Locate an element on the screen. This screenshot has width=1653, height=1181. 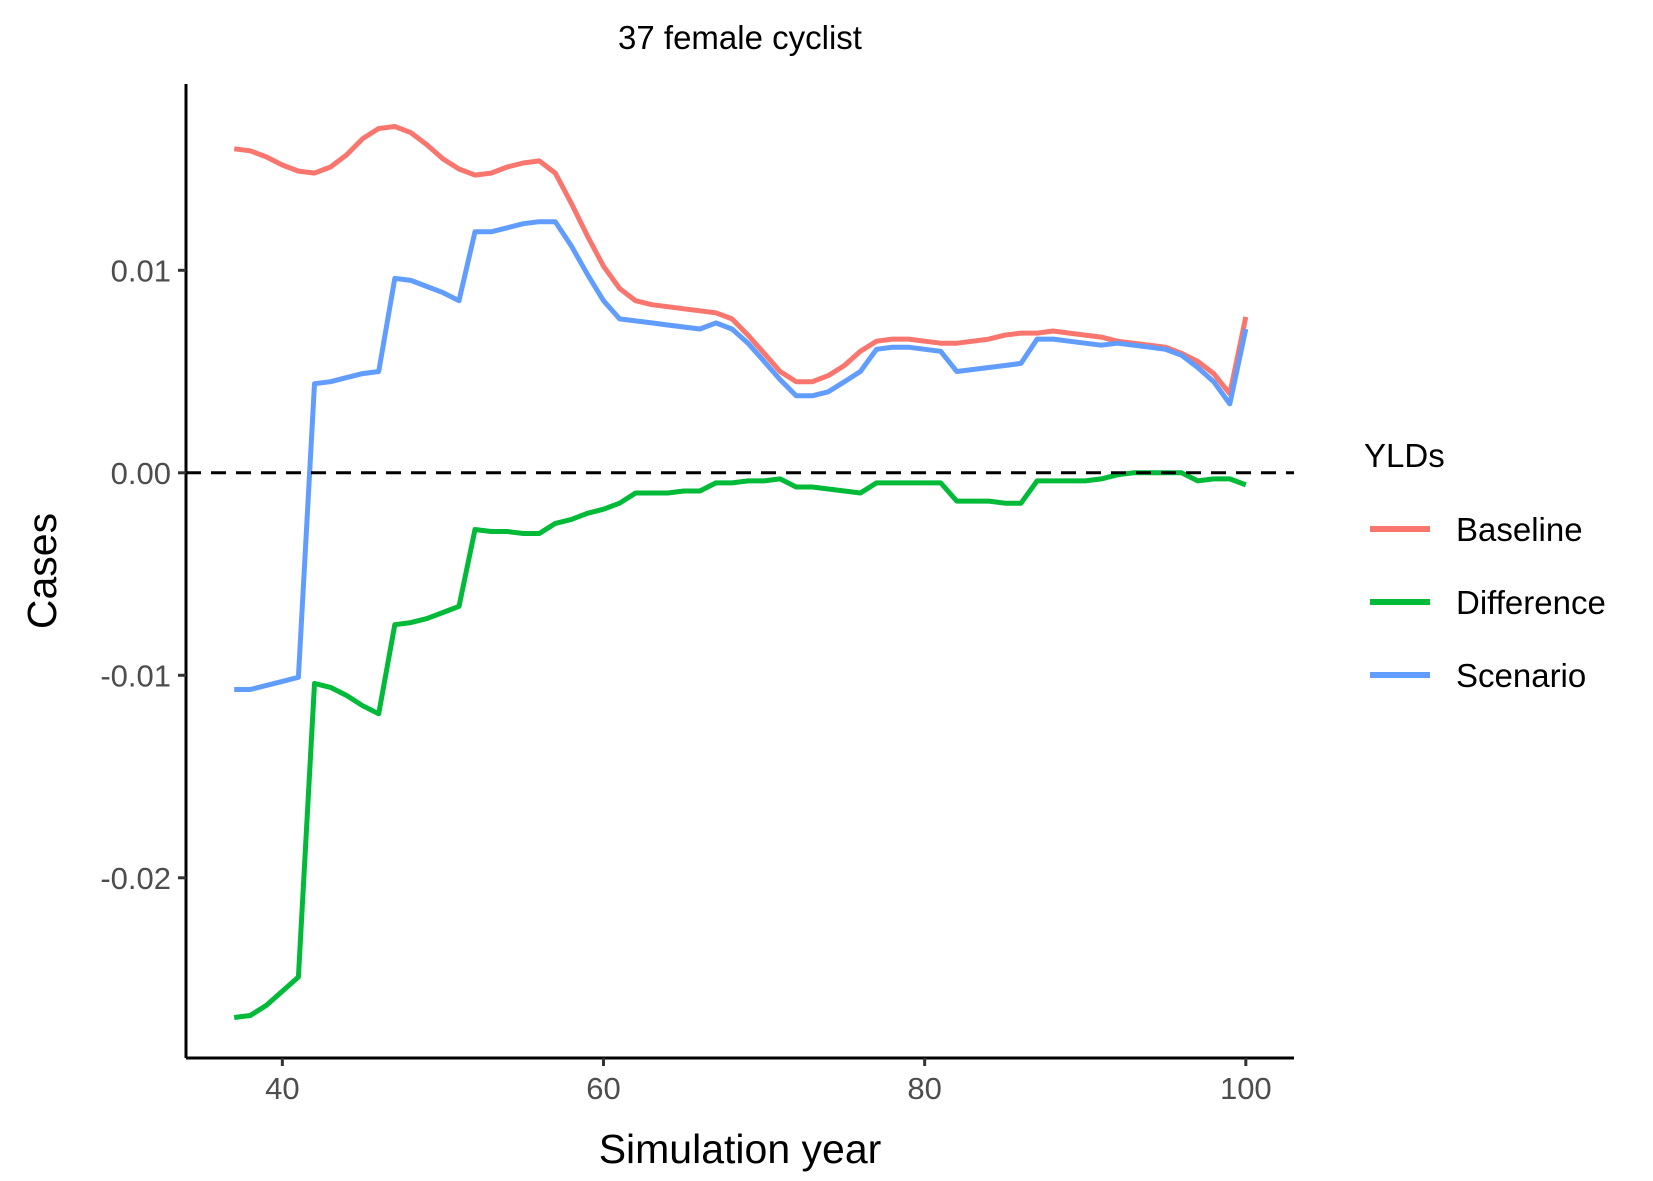
legend-label-baseline: Baseline is located at coordinates (1519, 529).